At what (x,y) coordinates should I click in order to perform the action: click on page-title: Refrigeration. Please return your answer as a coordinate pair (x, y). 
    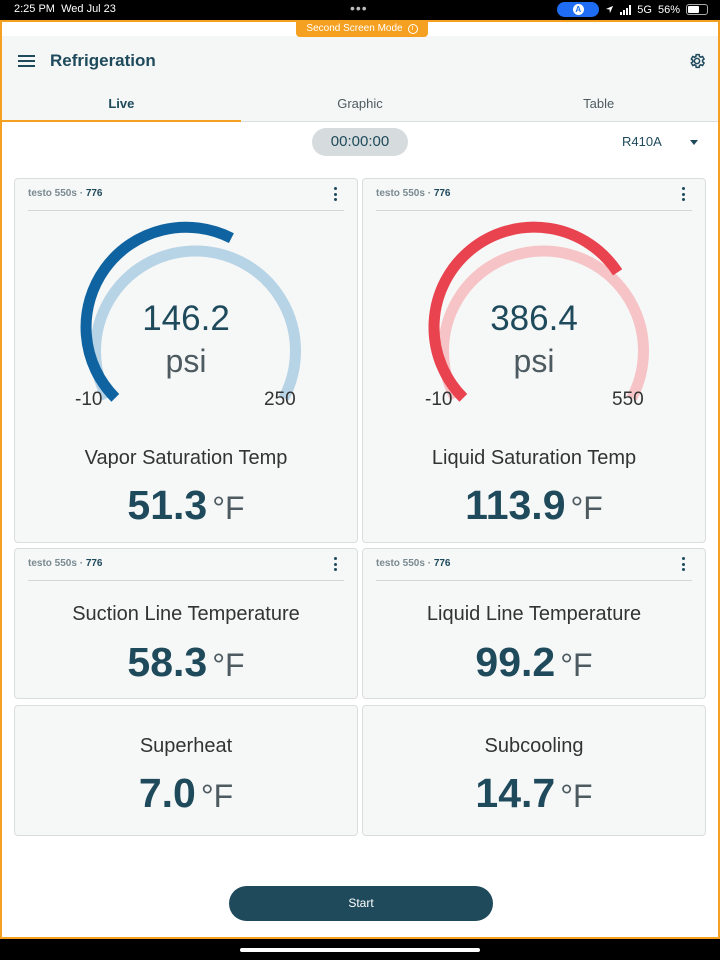
    Looking at the image, I should click on (103, 60).